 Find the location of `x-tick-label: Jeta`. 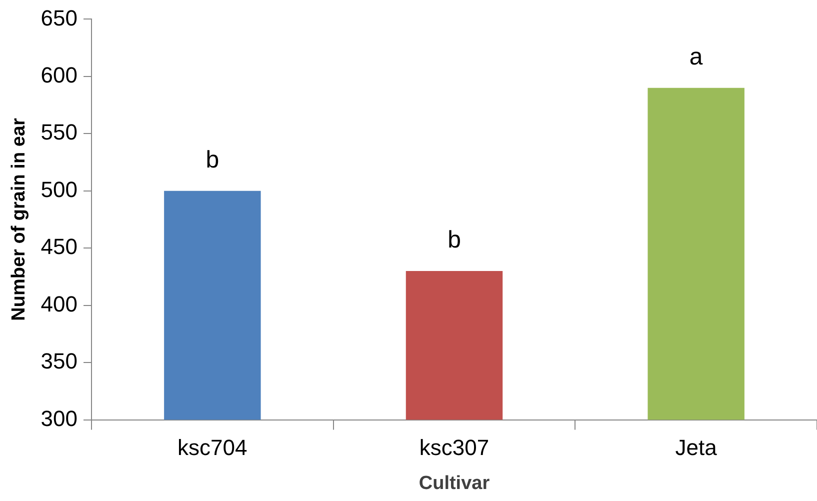

x-tick-label: Jeta is located at coordinates (696, 447).